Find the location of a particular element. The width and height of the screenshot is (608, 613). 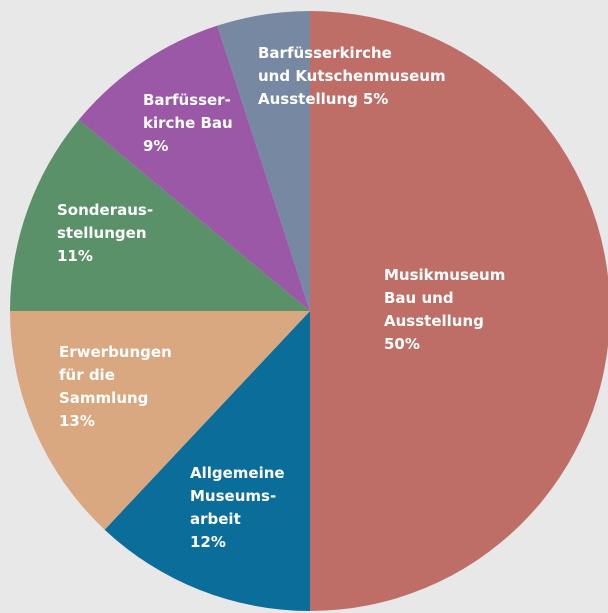

label-line: für die is located at coordinates (87, 375).